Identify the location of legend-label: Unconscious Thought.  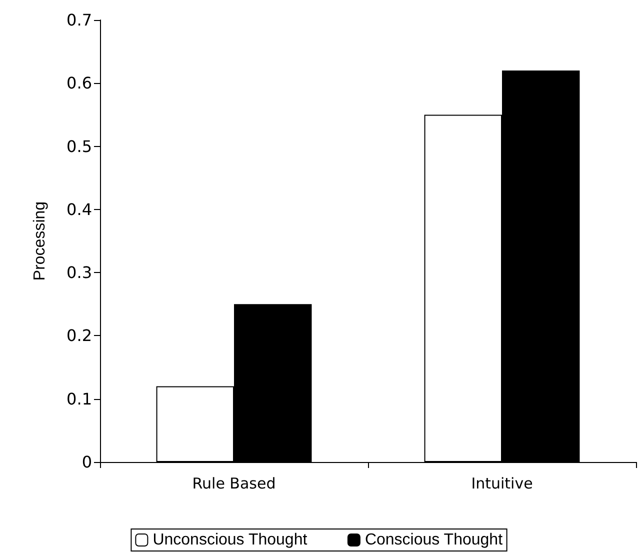
(230, 540).